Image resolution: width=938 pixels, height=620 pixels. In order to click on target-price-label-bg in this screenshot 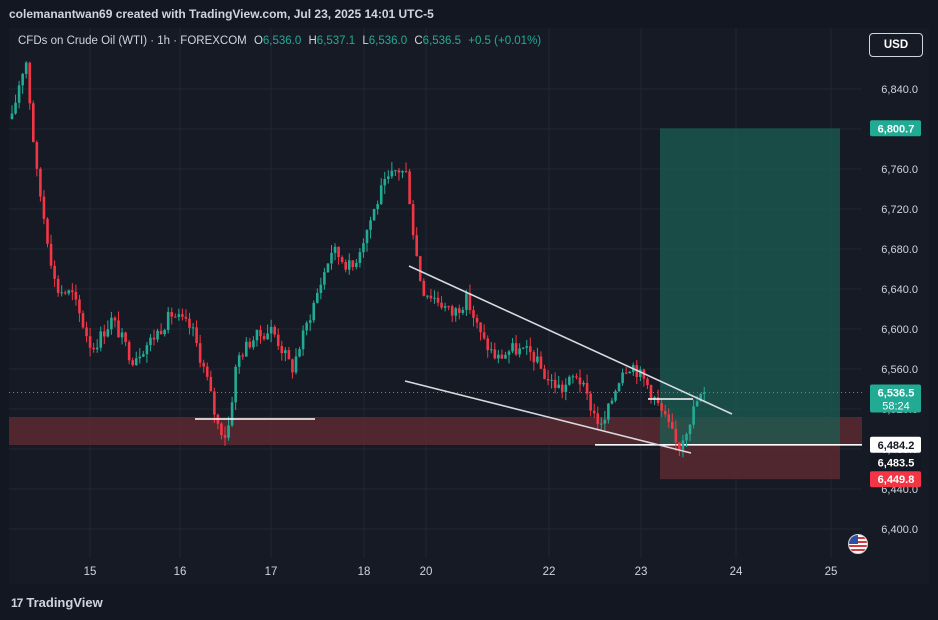, I will do `click(895, 128)`.